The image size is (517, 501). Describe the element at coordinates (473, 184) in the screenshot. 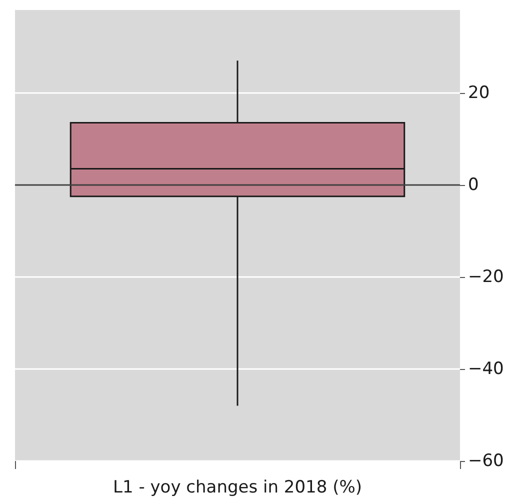

I see `y-tick-label: 0` at that location.